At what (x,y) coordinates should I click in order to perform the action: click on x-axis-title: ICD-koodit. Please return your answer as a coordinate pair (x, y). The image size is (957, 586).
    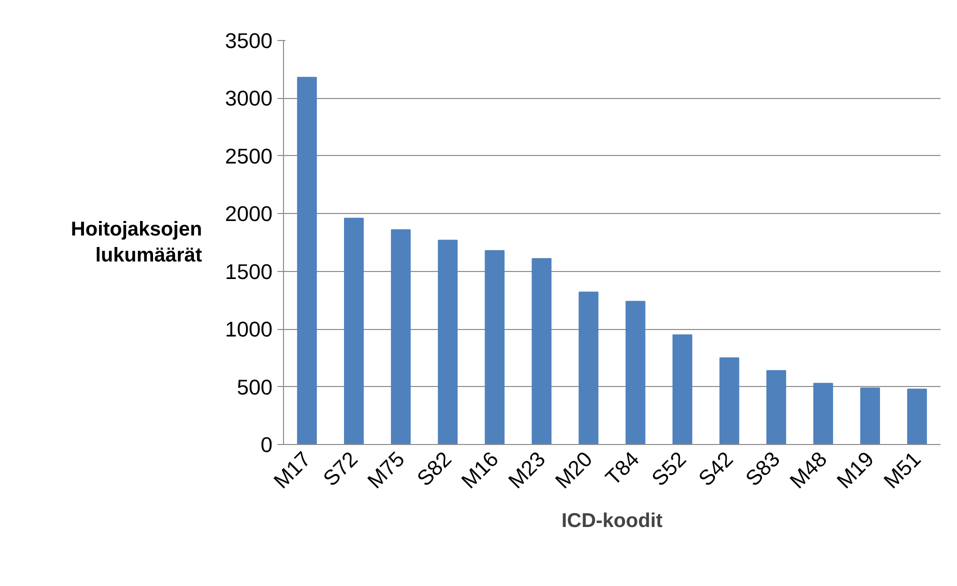
    Looking at the image, I should click on (612, 521).